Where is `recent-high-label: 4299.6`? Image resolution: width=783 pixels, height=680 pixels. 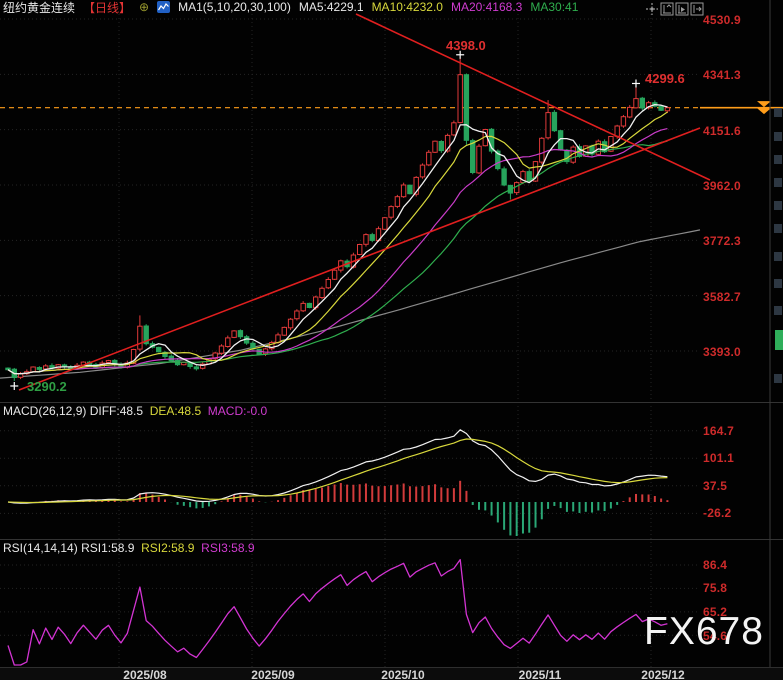
recent-high-label: 4299.6 is located at coordinates (665, 78).